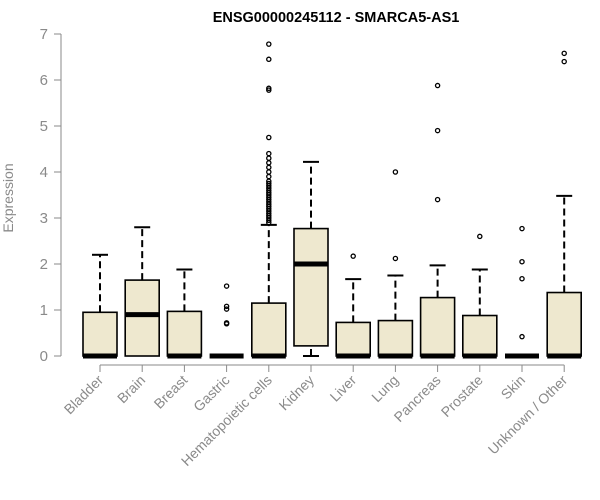  Describe the element at coordinates (44, 80) in the screenshot. I see `y-tick-label: 6` at that location.